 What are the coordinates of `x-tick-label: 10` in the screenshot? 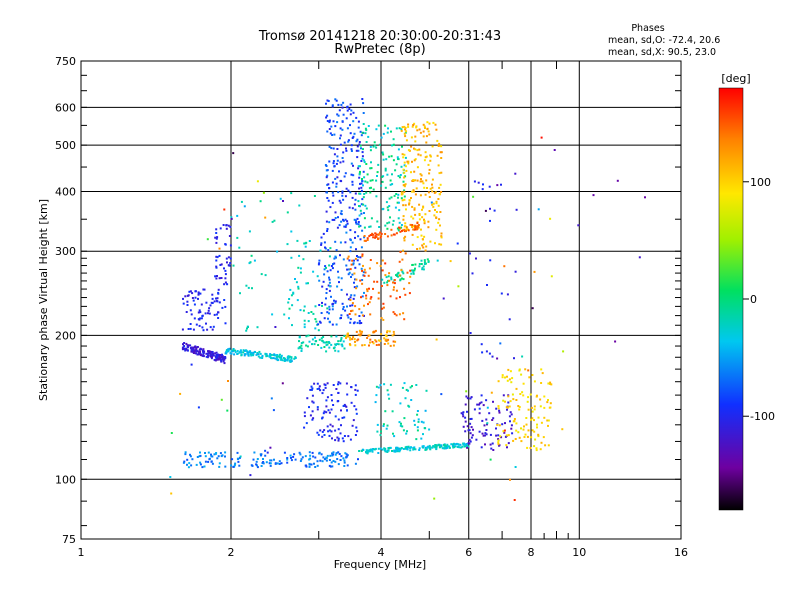 It's located at (579, 552).